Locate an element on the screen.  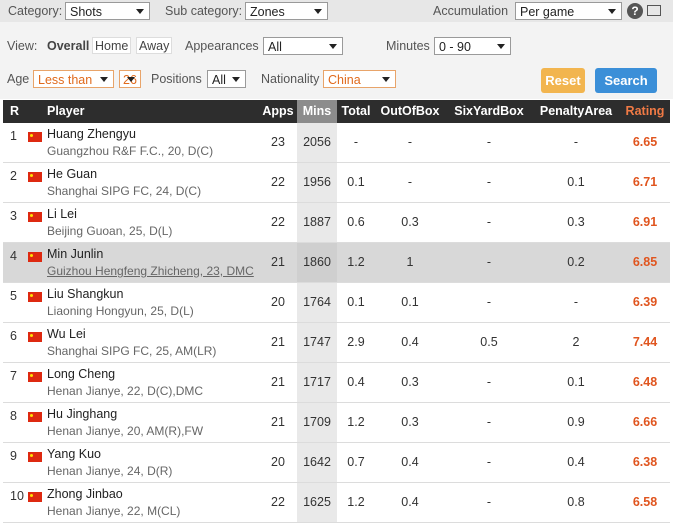
out-of-box-cell: 0.4 is located at coordinates (410, 462).